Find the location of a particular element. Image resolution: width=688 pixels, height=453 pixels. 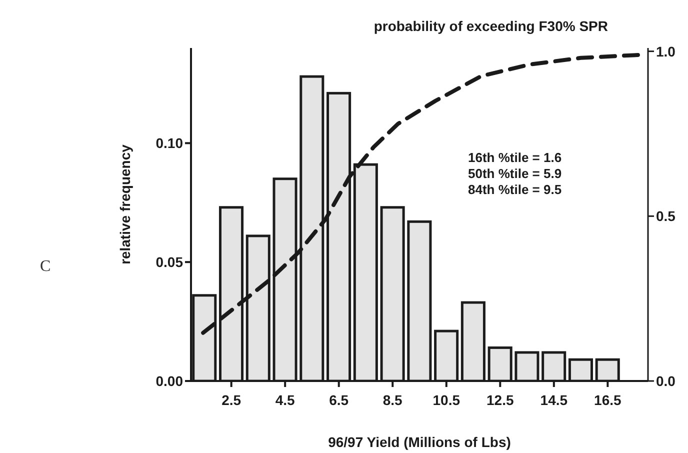

x-tick-label: 8.5 is located at coordinates (392, 400).